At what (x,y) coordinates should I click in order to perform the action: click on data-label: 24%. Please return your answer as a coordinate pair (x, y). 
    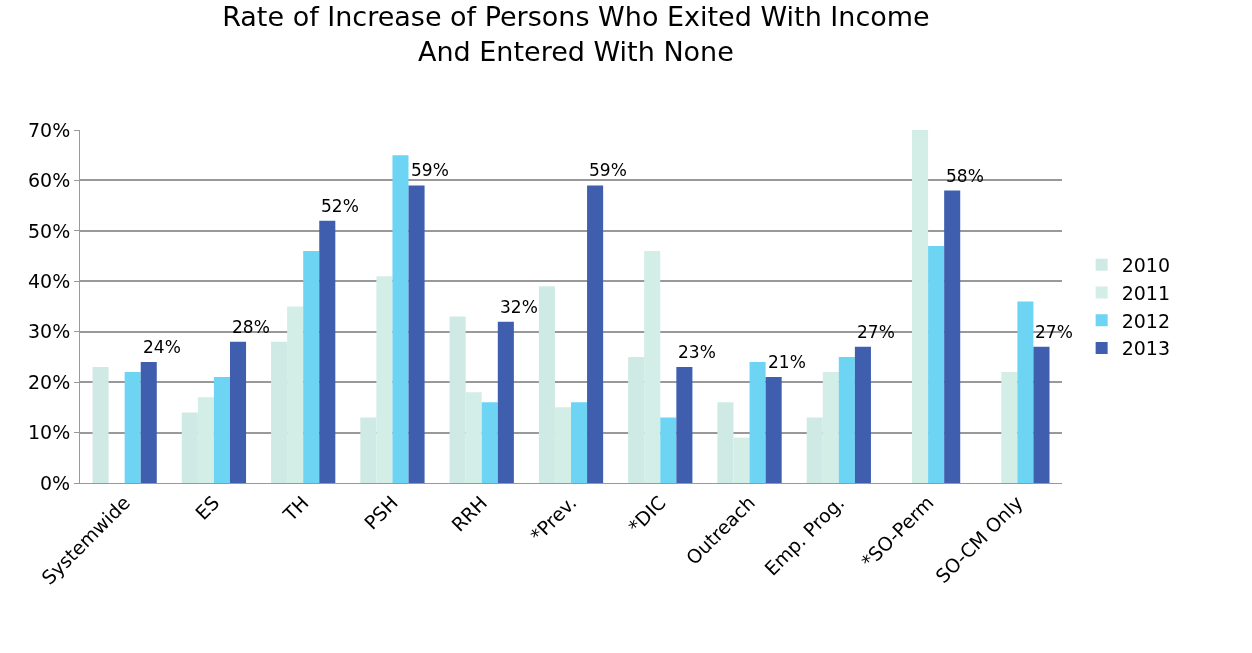
    Looking at the image, I should click on (162, 347).